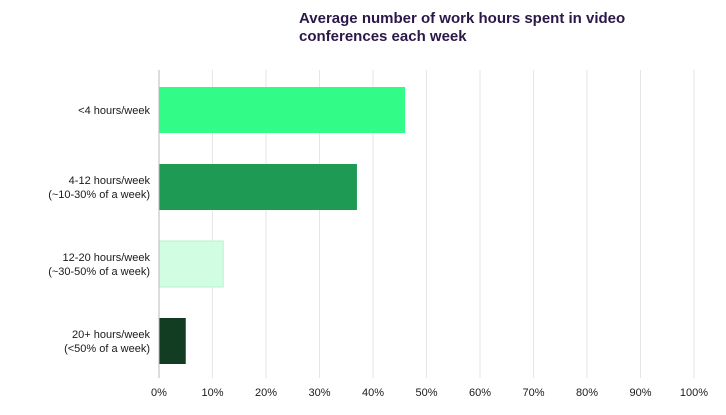  What do you see at coordinates (373, 393) in the screenshot?
I see `x-tick-label: 40%` at bounding box center [373, 393].